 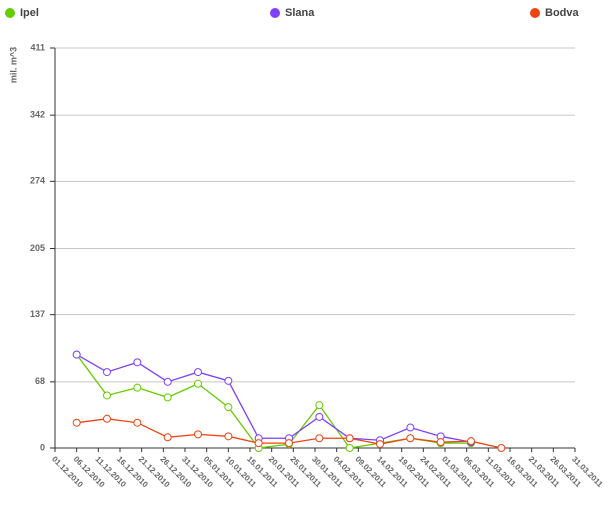 I want to click on y-tick-label: 137, so click(x=37, y=314).